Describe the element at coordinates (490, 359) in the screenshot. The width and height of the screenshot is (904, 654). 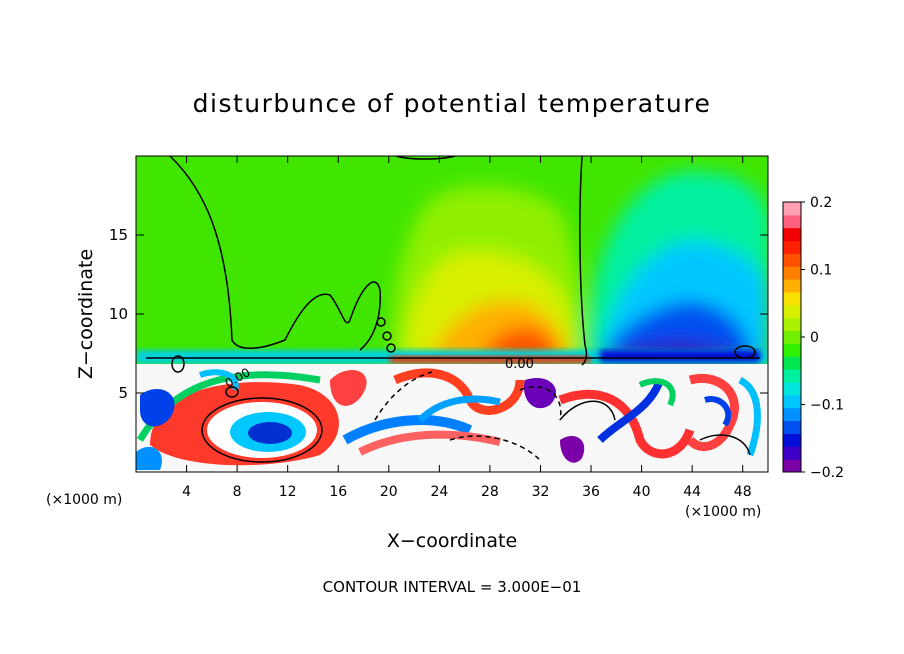
I see `inversion-band-red` at that location.